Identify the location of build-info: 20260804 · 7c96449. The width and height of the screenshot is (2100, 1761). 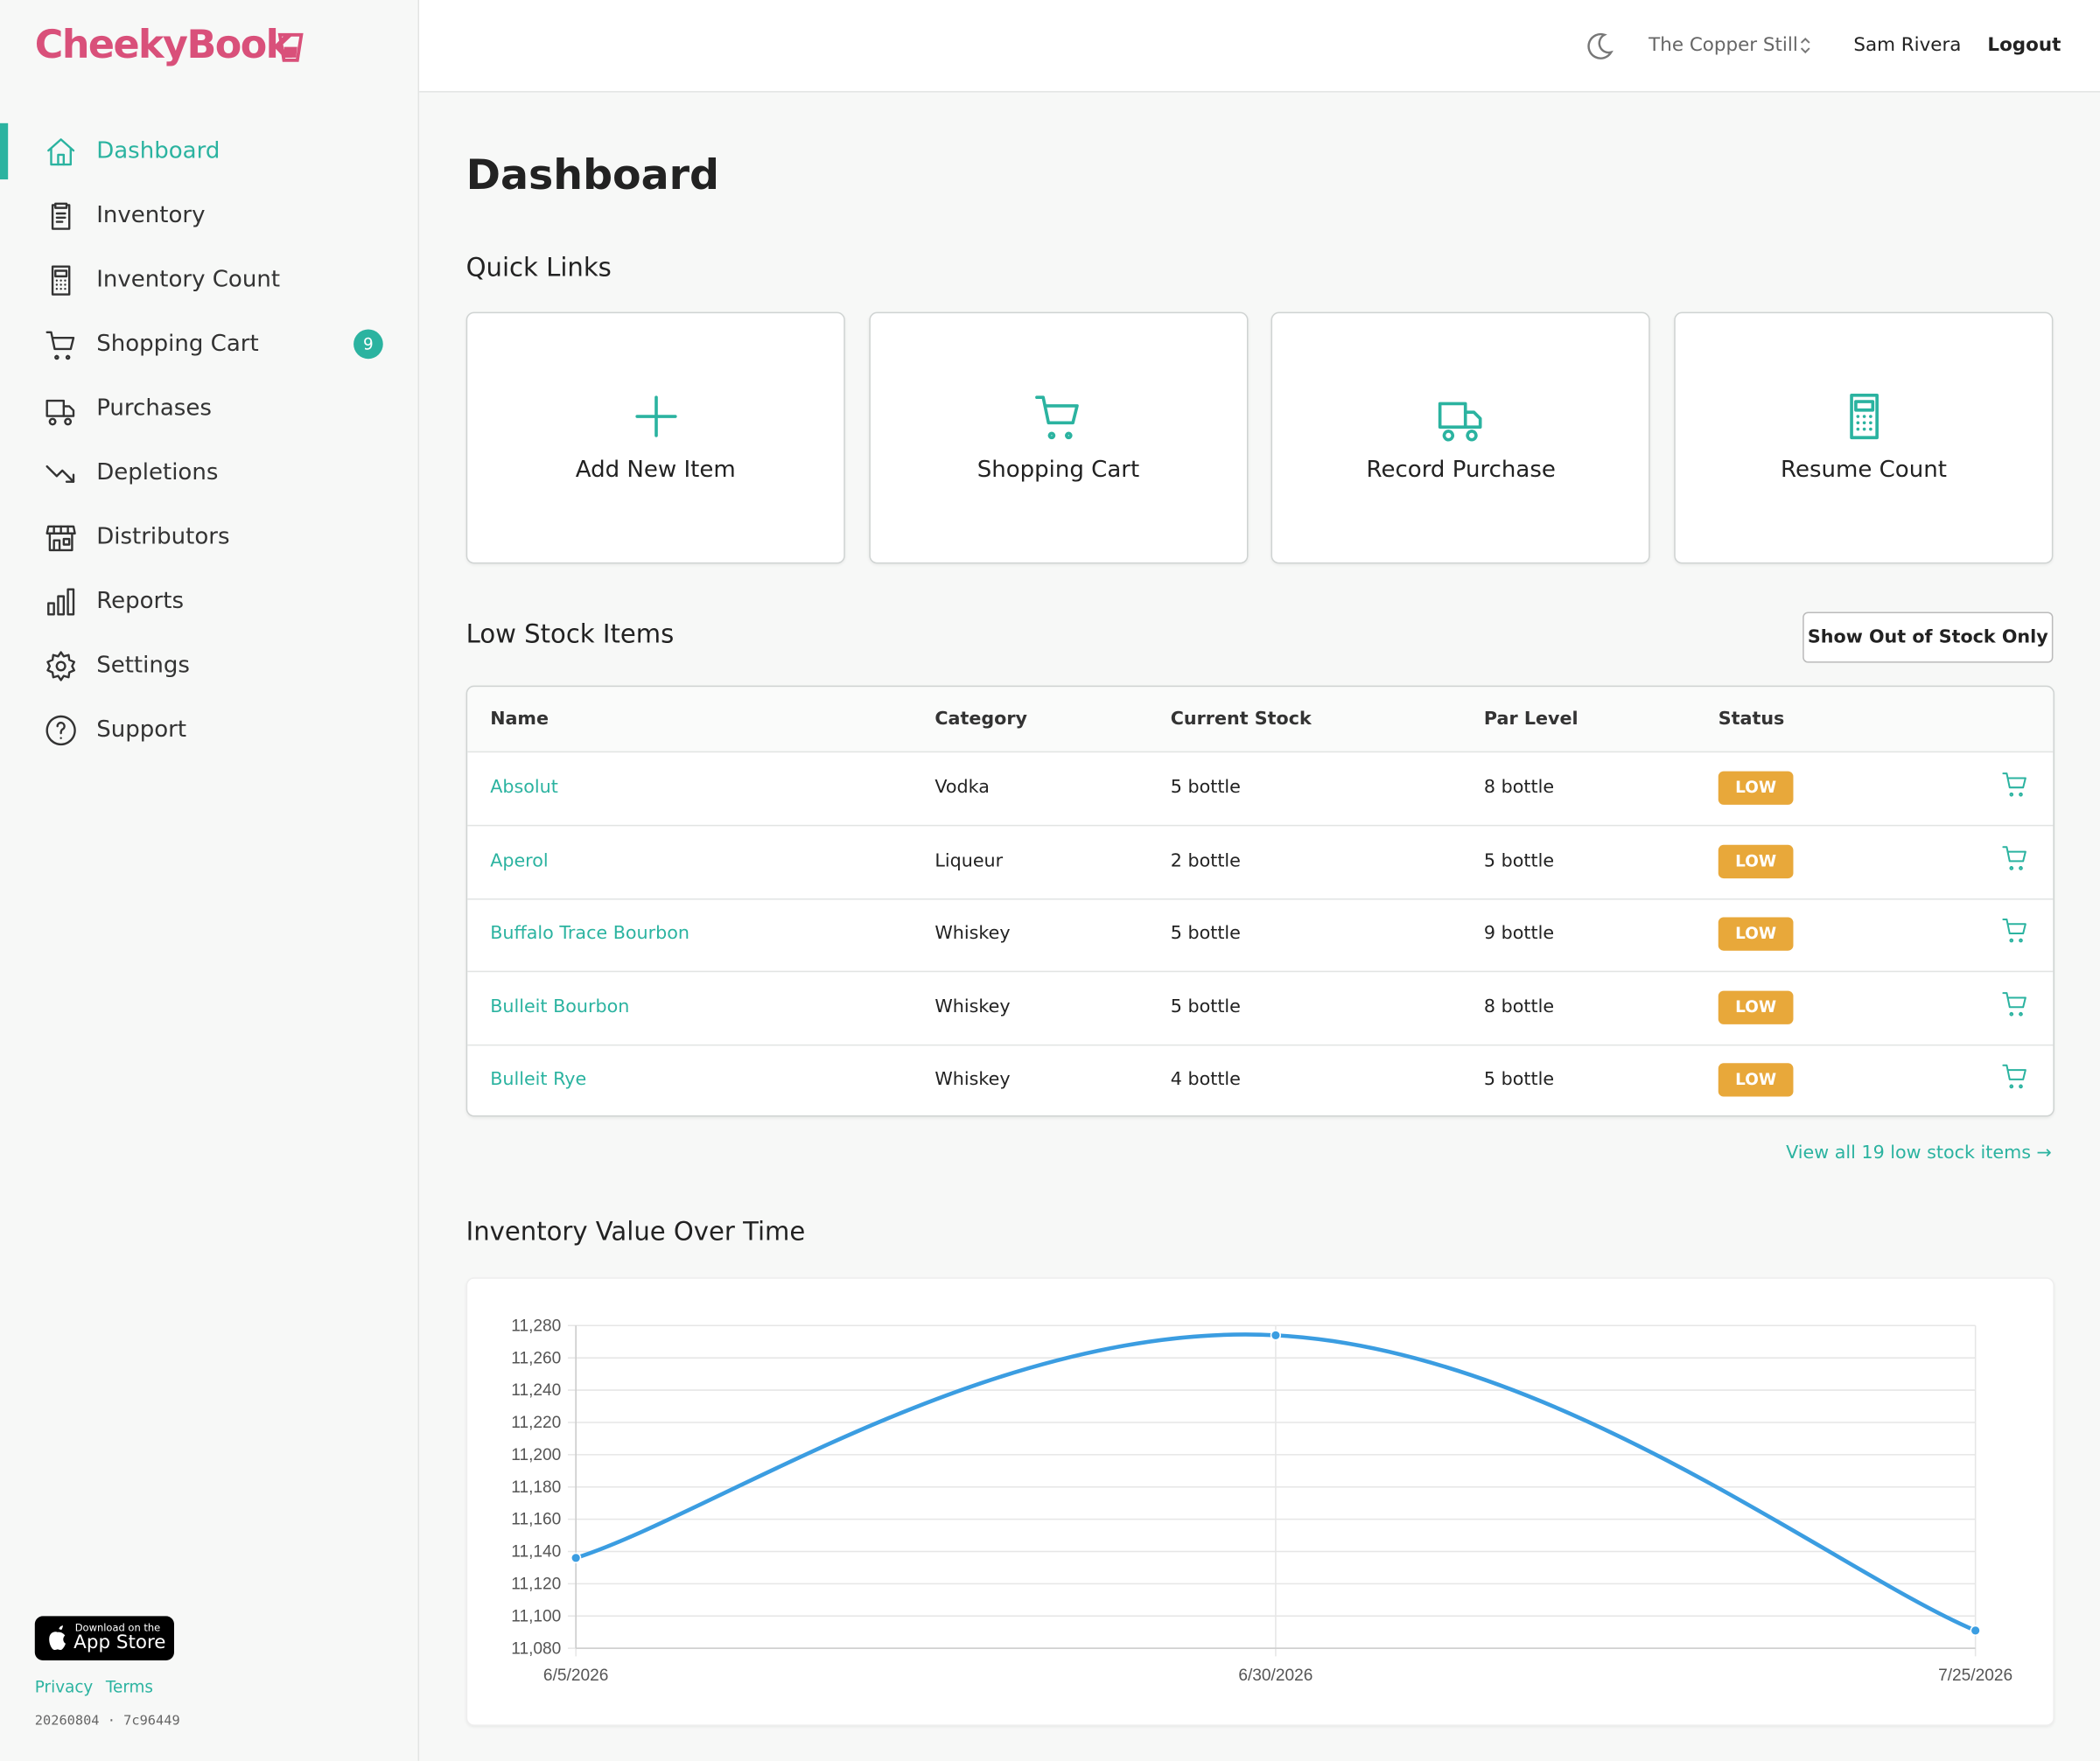
(107, 1722).